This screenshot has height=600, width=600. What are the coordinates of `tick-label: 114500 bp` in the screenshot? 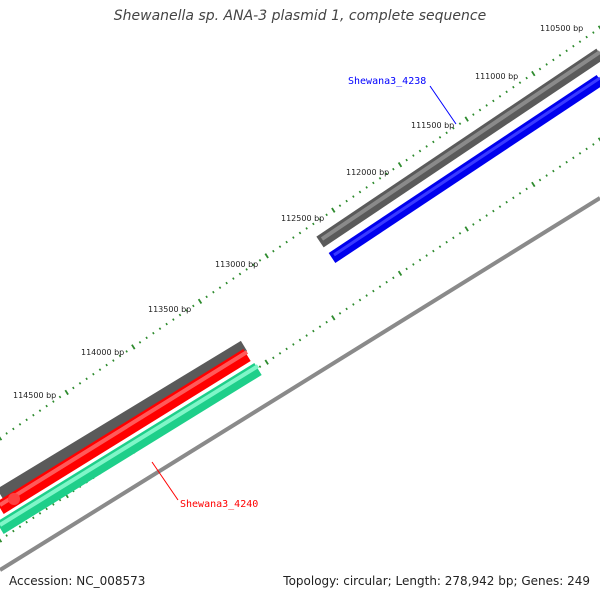 It's located at (34, 395).